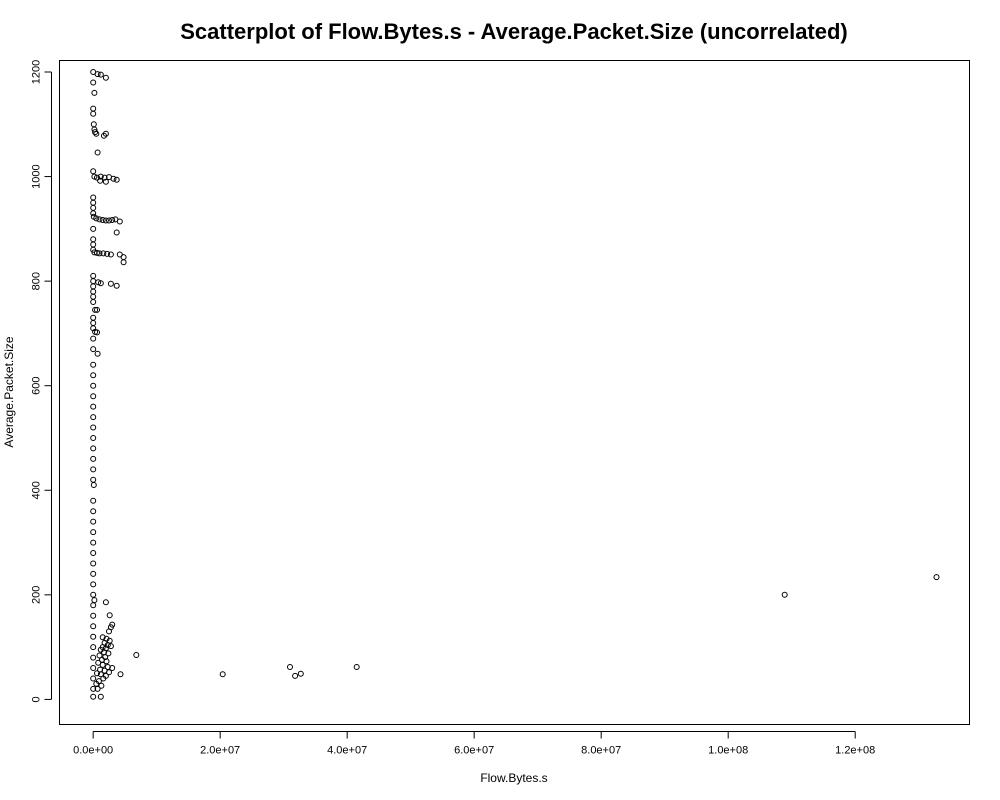 Image resolution: width=1000 pixels, height=800 pixels. What do you see at coordinates (37, 595) in the screenshot?
I see `y-tick-label: 200` at bounding box center [37, 595].